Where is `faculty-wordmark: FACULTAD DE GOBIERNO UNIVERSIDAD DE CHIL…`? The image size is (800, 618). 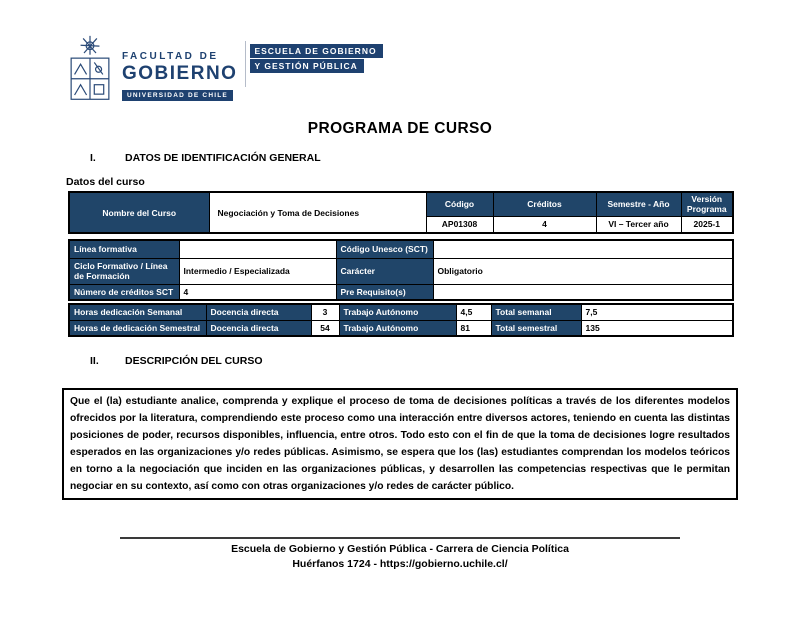 faculty-wordmark: FACULTAD DE GOBIERNO UNIVERSIDAD DE CHIL… is located at coordinates (179, 76).